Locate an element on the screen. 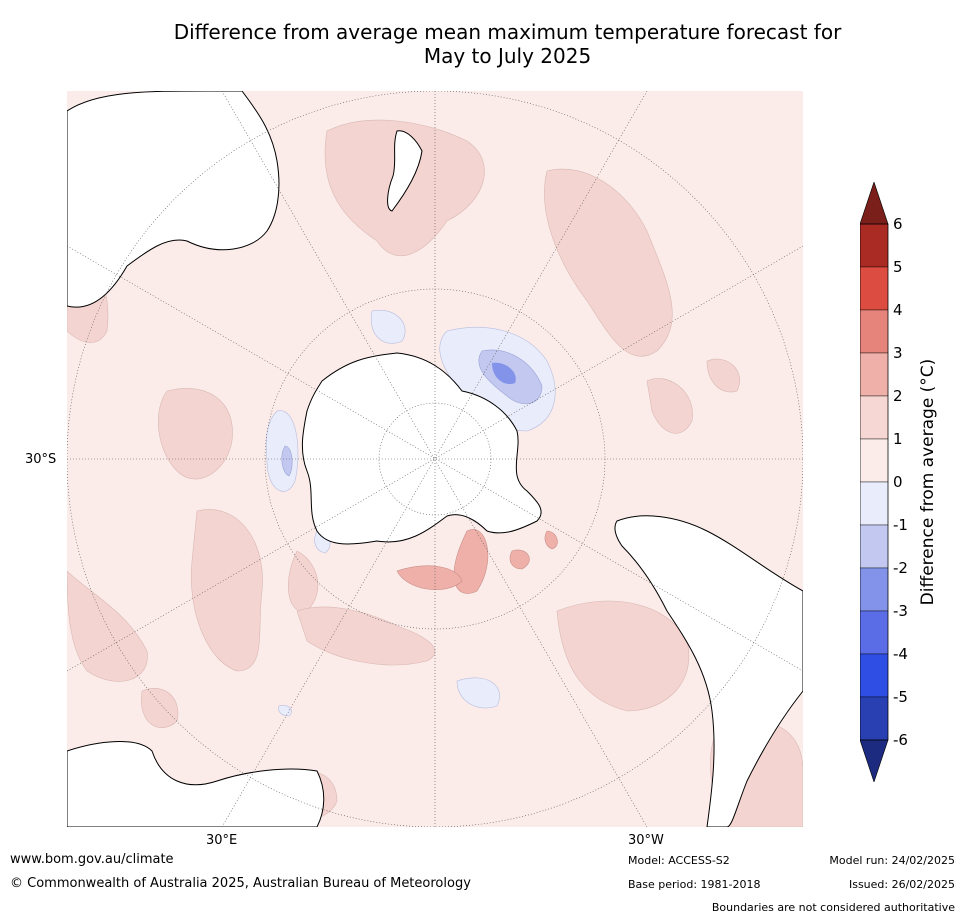 The image size is (965, 919). colorbar-tick-label: -4 is located at coordinates (900, 654).